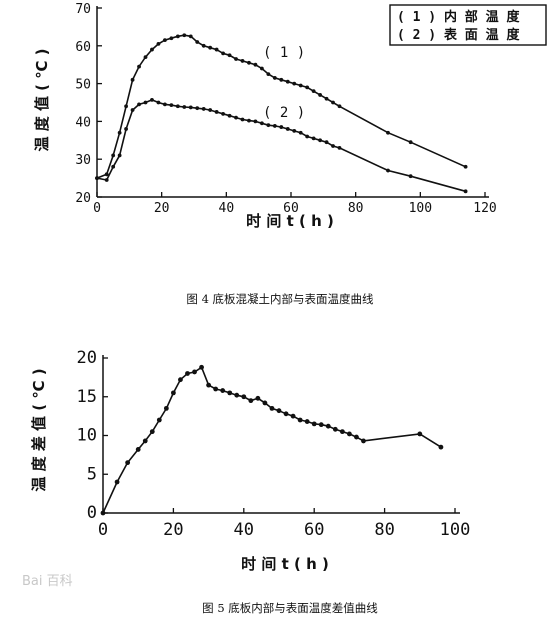 Image resolution: width=560 pixels, height=622 pixels. I want to click on y-tick-label: 50, so click(83, 85).